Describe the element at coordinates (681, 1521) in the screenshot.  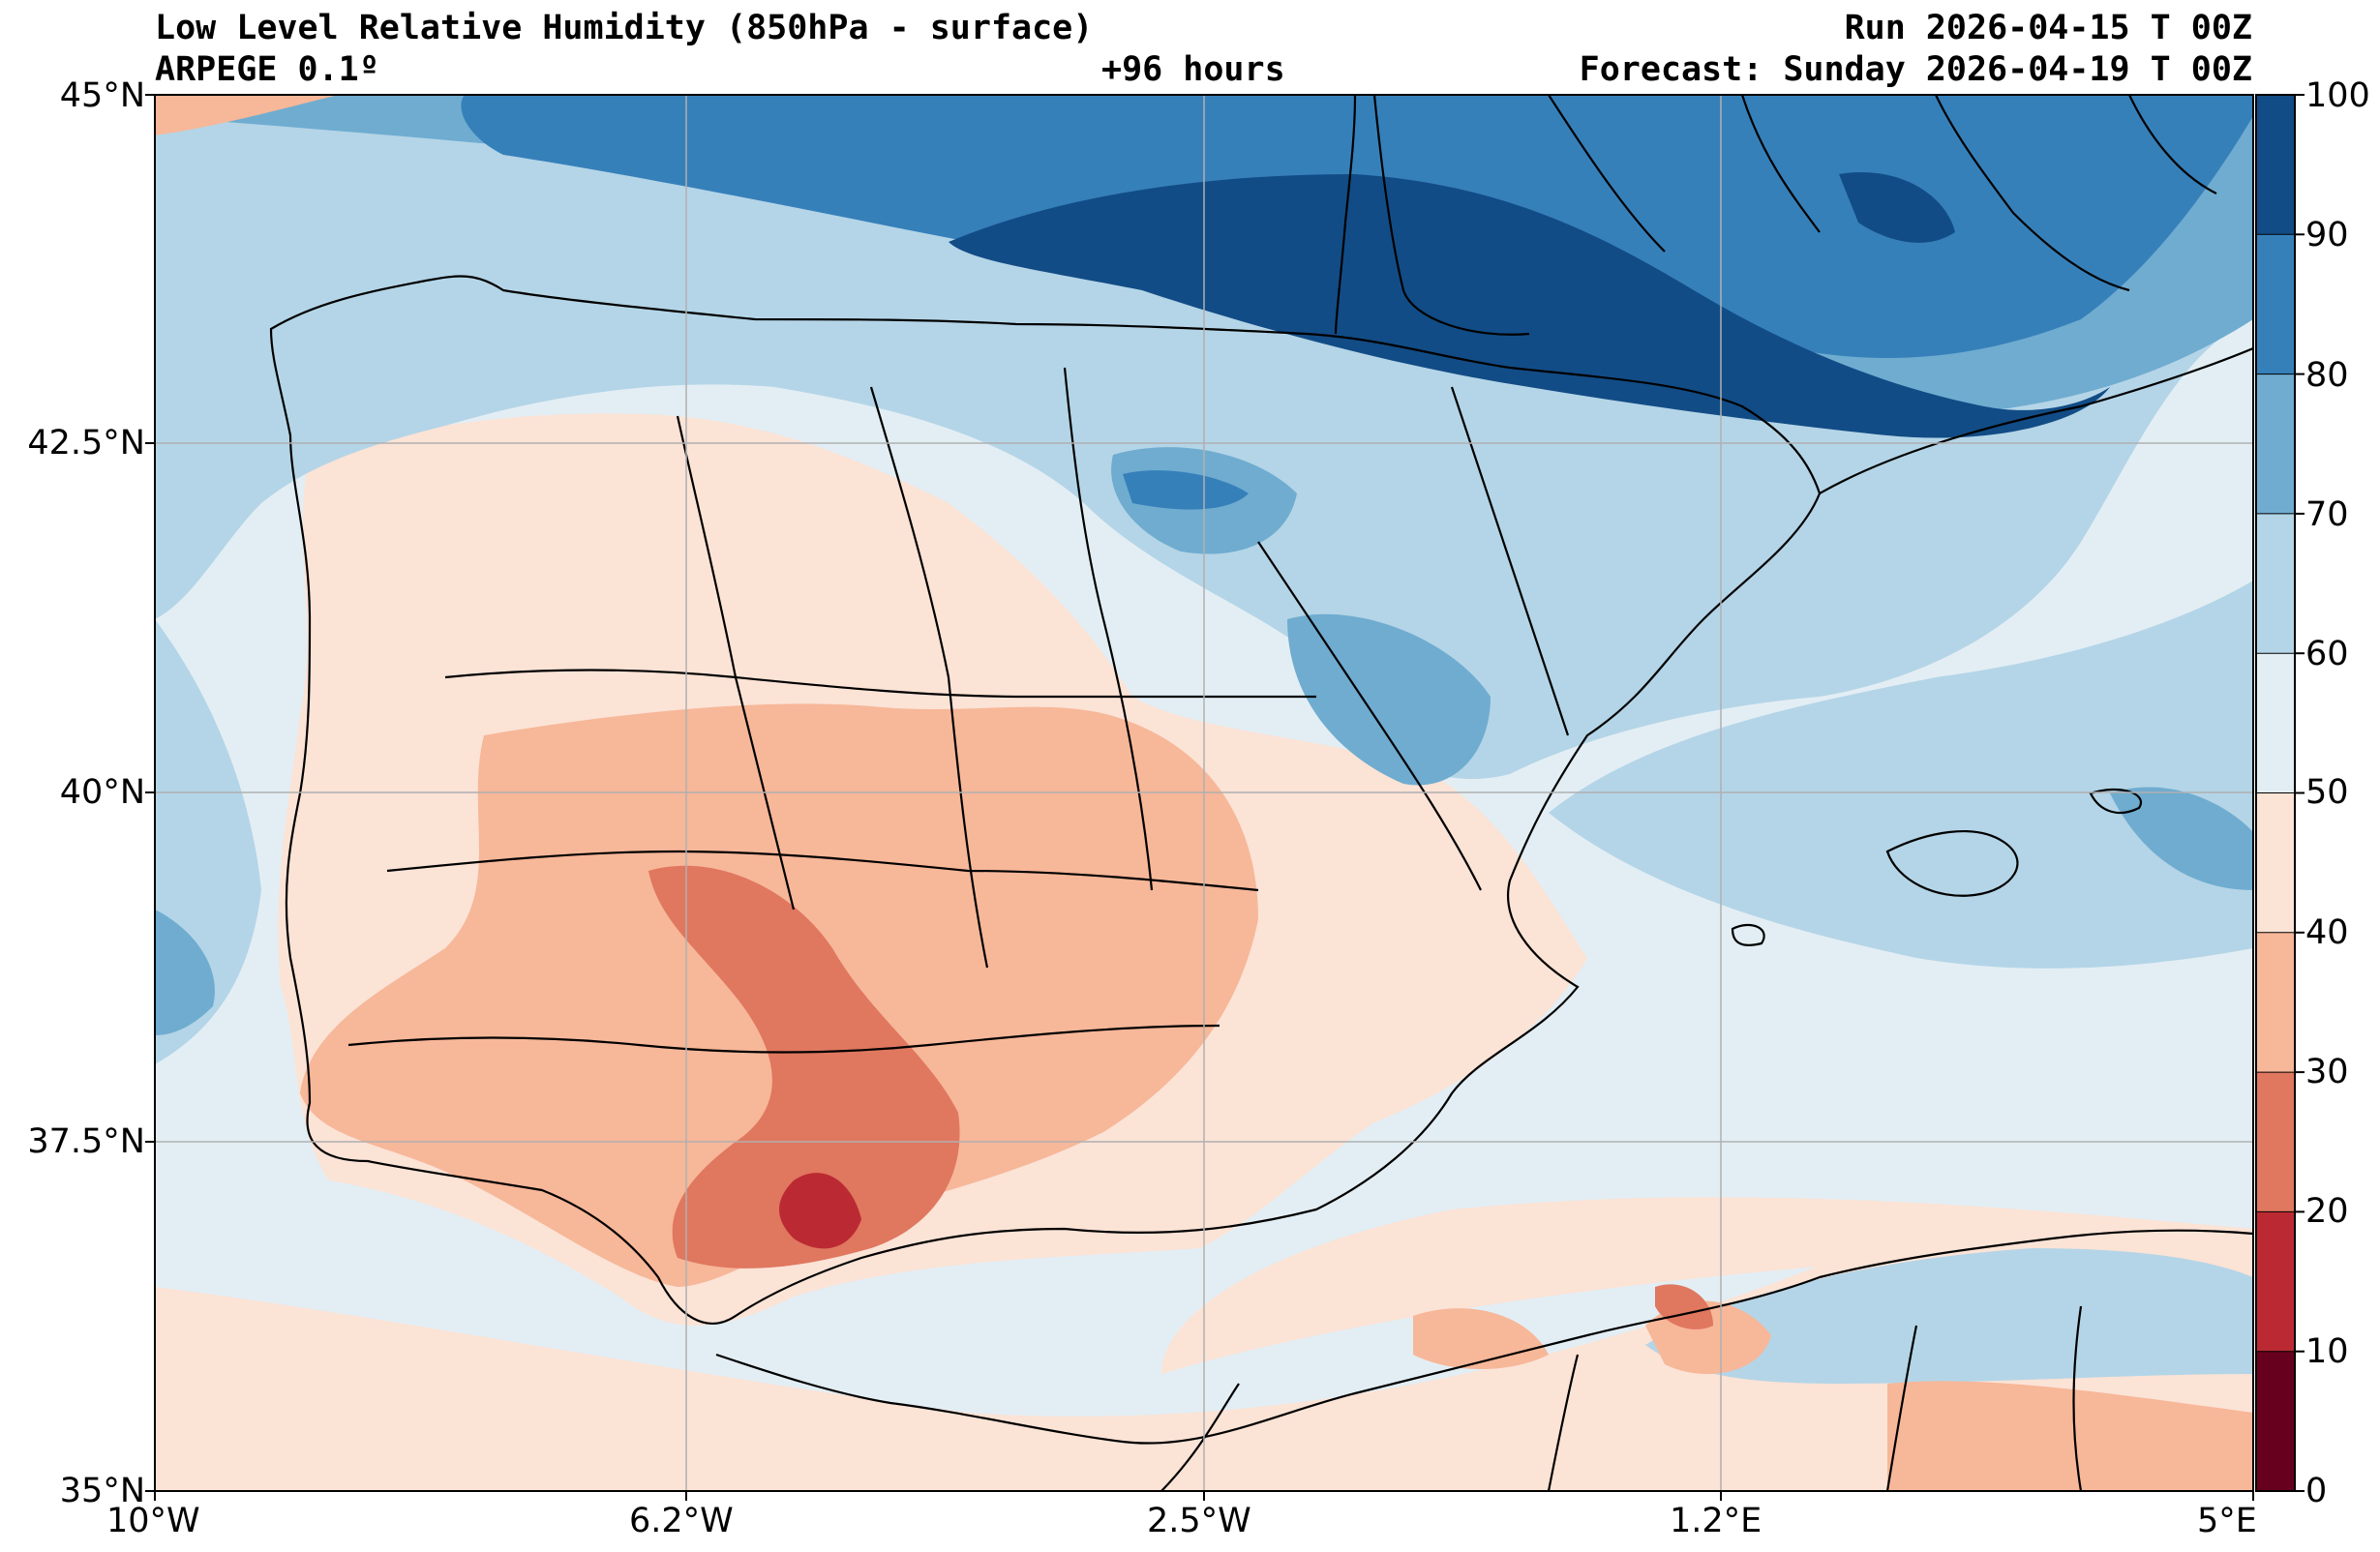
I see `lon-label-6-2w: 6.2°W` at that location.